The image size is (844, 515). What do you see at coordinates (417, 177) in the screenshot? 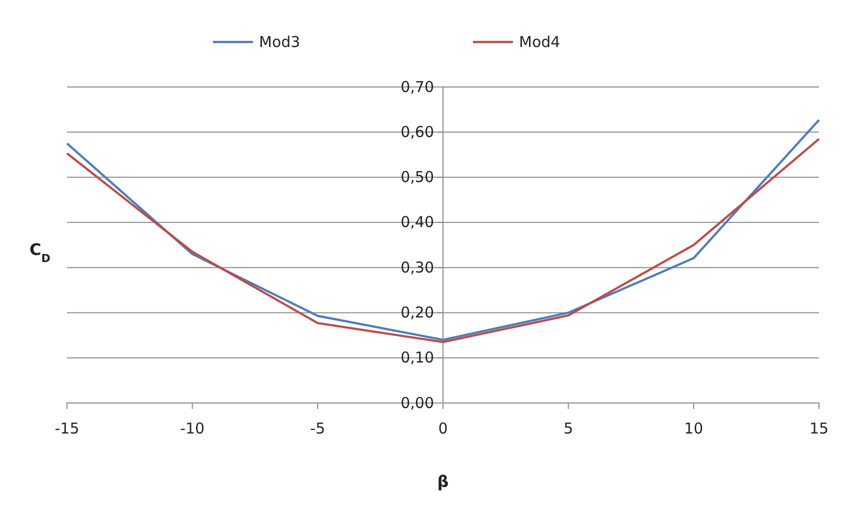
I see `y-tick-label: 0,50` at bounding box center [417, 177].